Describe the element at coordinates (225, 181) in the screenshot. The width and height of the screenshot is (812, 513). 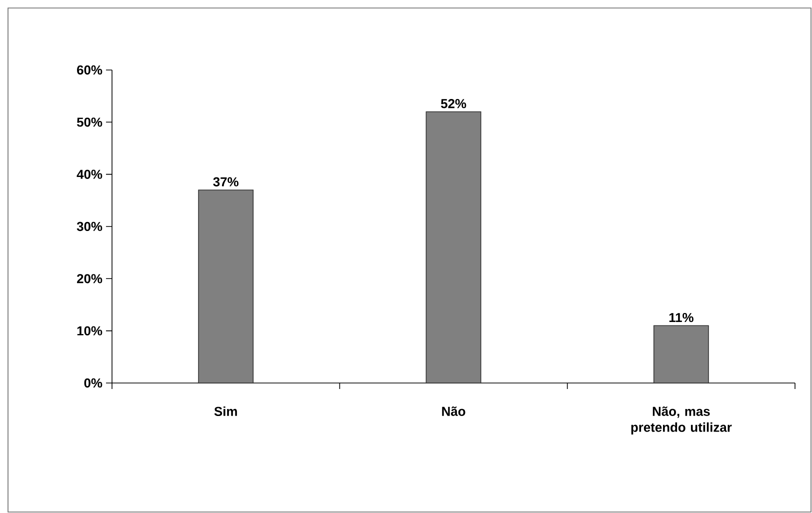
I see `data-label: 37%` at that location.